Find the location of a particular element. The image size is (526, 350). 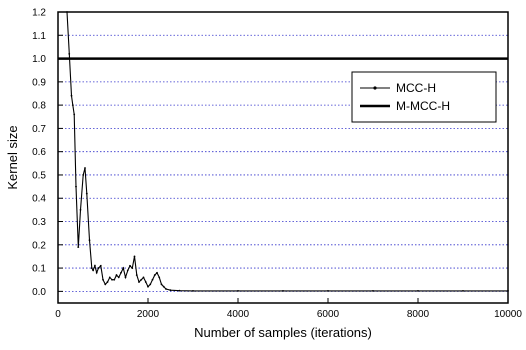

x-tick-label: 2000 is located at coordinates (148, 314).